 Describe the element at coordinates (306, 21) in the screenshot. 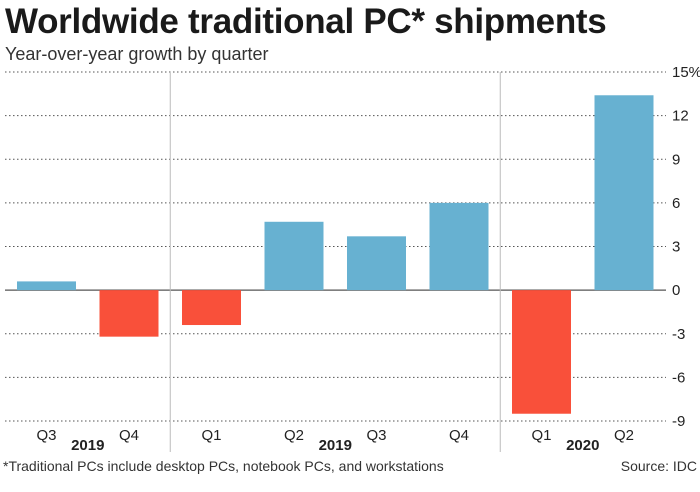

I see `chart-title: Worldwide traditional PC* shipments` at that location.